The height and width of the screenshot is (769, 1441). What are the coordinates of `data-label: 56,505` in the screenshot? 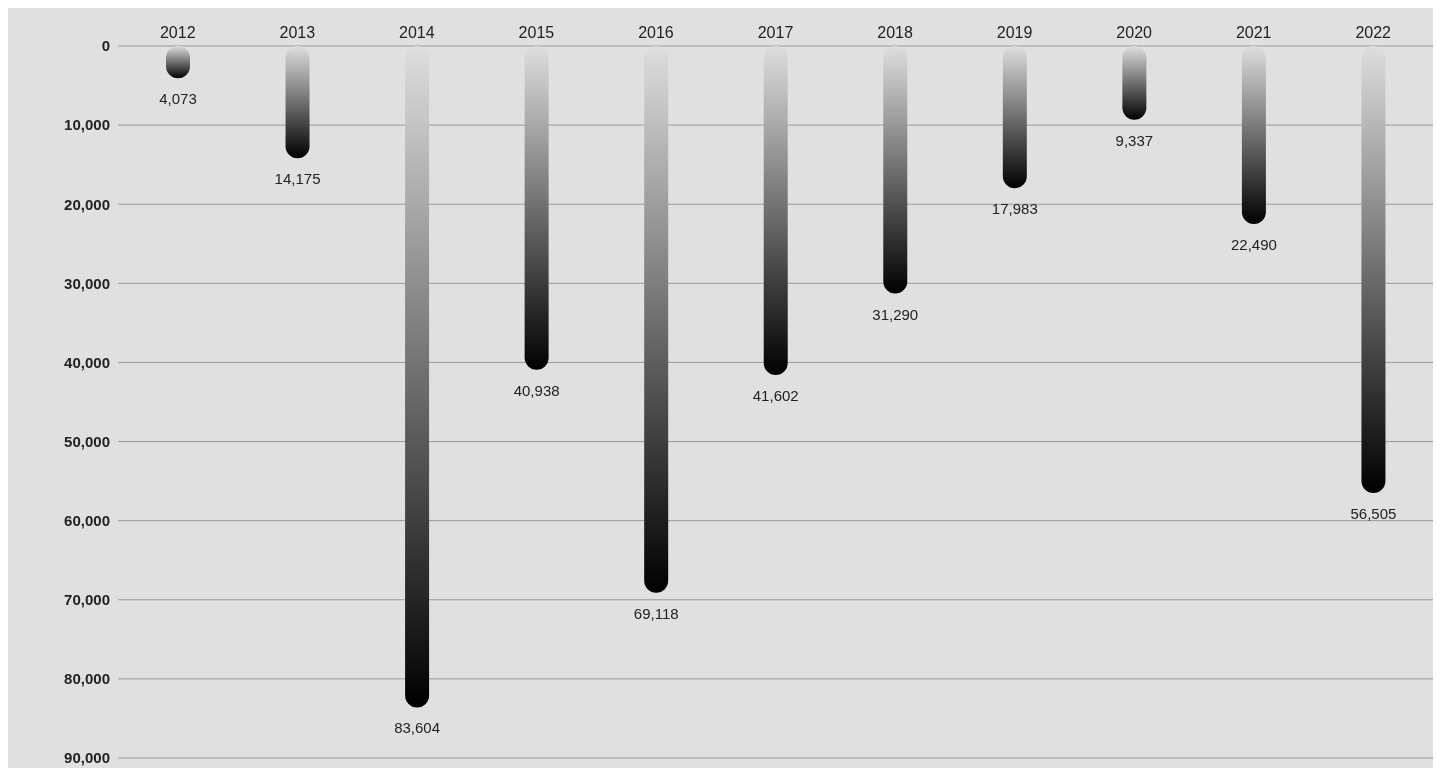 It's located at (1373, 514).